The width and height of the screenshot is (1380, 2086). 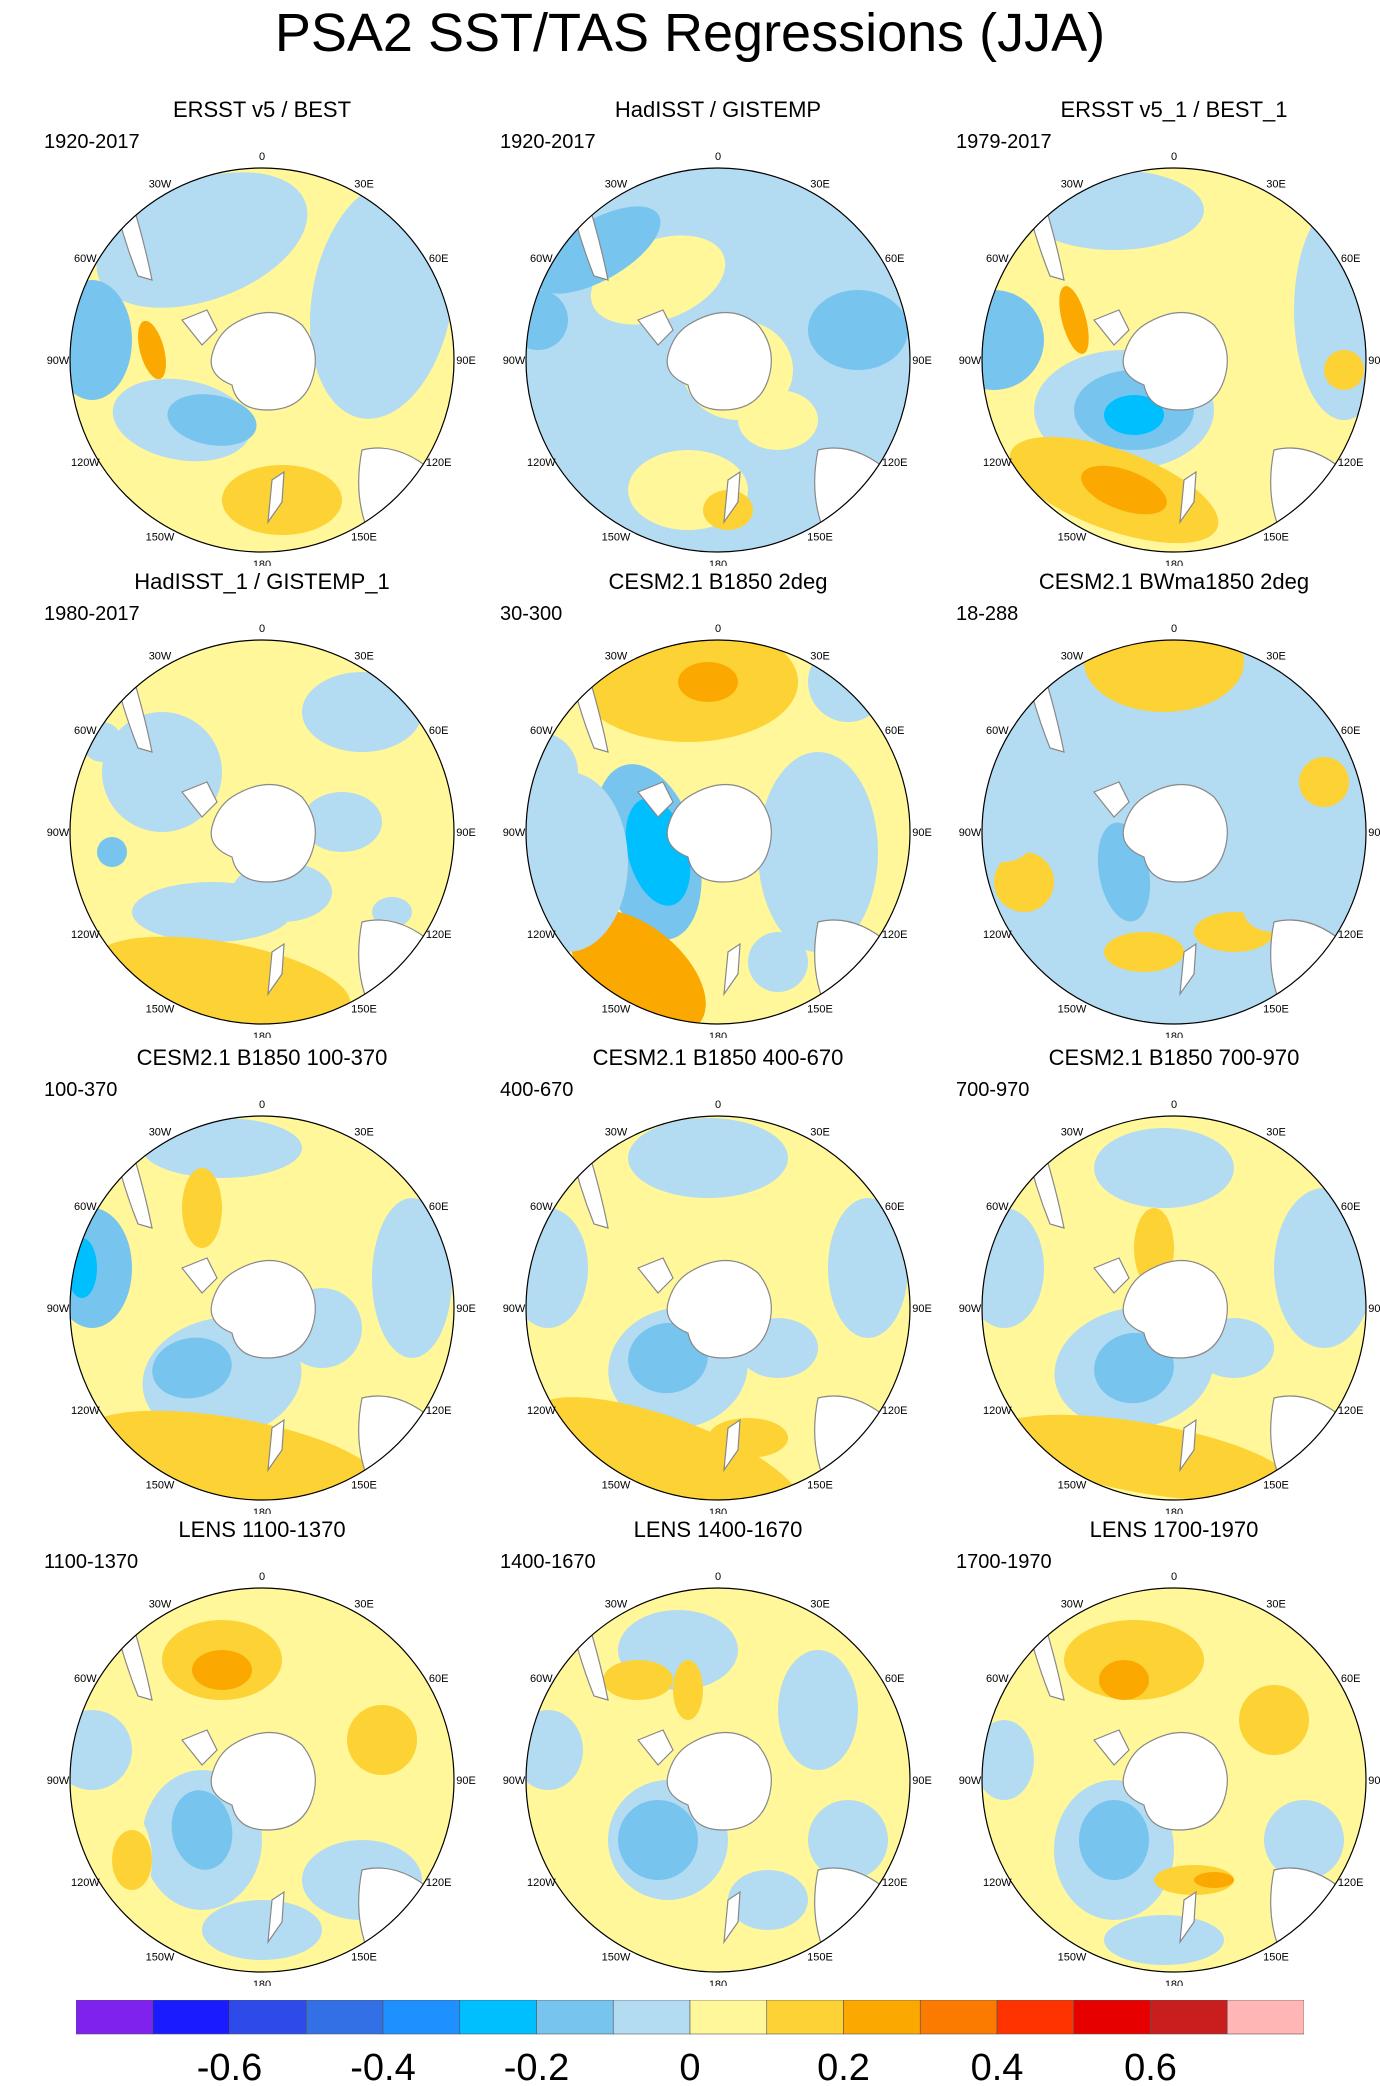 I want to click on colorbar-label: 0.6, so click(x=1150, y=2066).